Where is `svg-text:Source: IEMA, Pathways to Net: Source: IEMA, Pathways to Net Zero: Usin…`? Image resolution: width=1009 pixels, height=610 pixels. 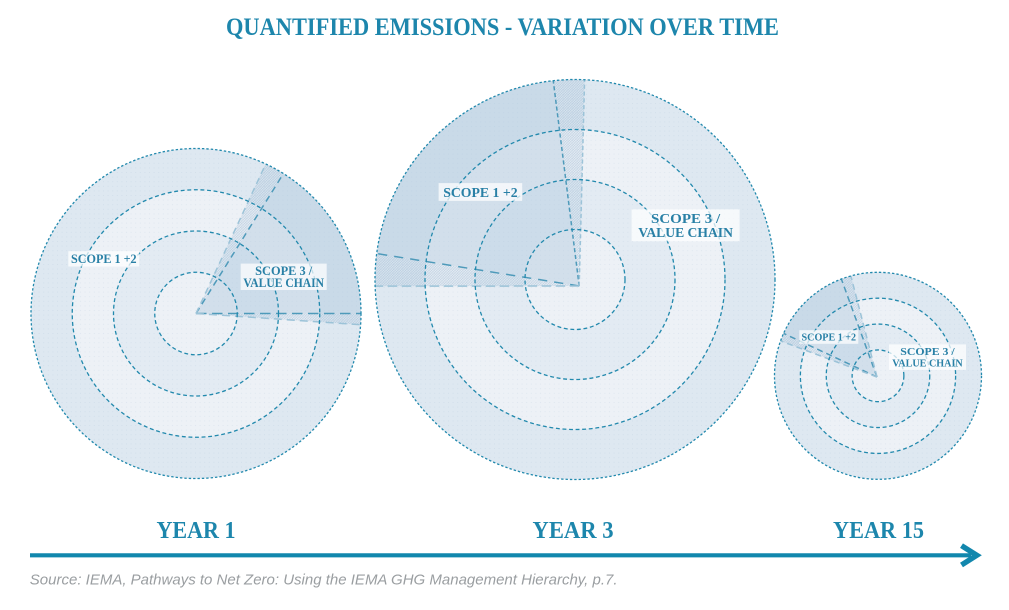
svg-text:Source: IEMA, Pathways to Net: Source: IEMA, Pathways to Net Zero: Usin… is located at coordinates (324, 580).